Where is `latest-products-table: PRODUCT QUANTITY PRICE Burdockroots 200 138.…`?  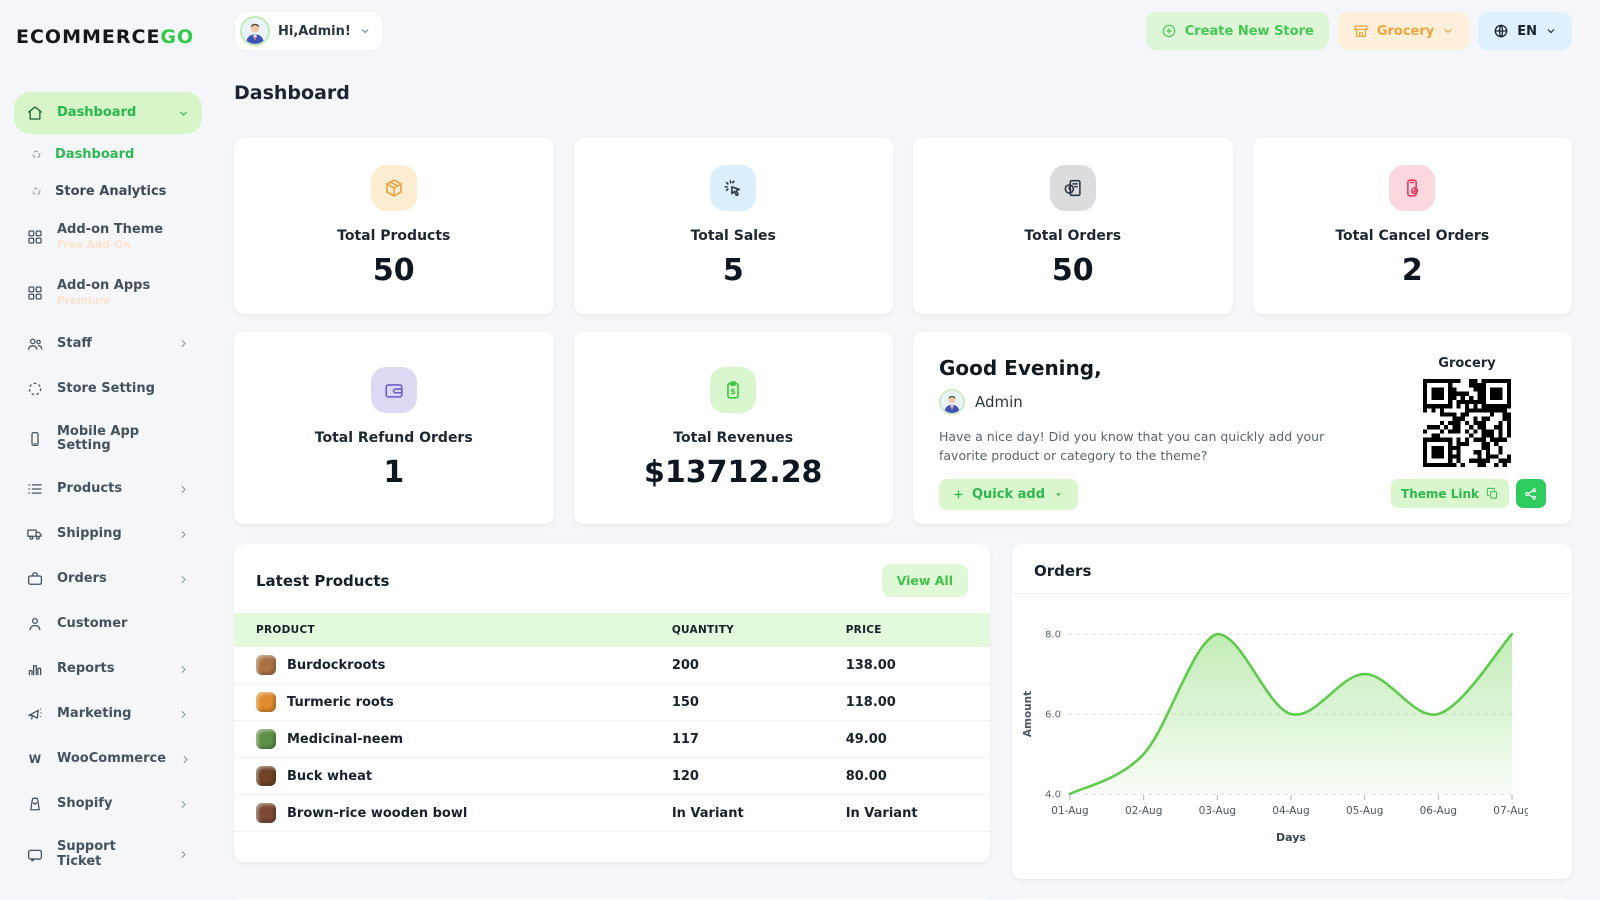 latest-products-table: PRODUCT QUANTITY PRICE Burdockroots 200 138.… is located at coordinates (612, 722).